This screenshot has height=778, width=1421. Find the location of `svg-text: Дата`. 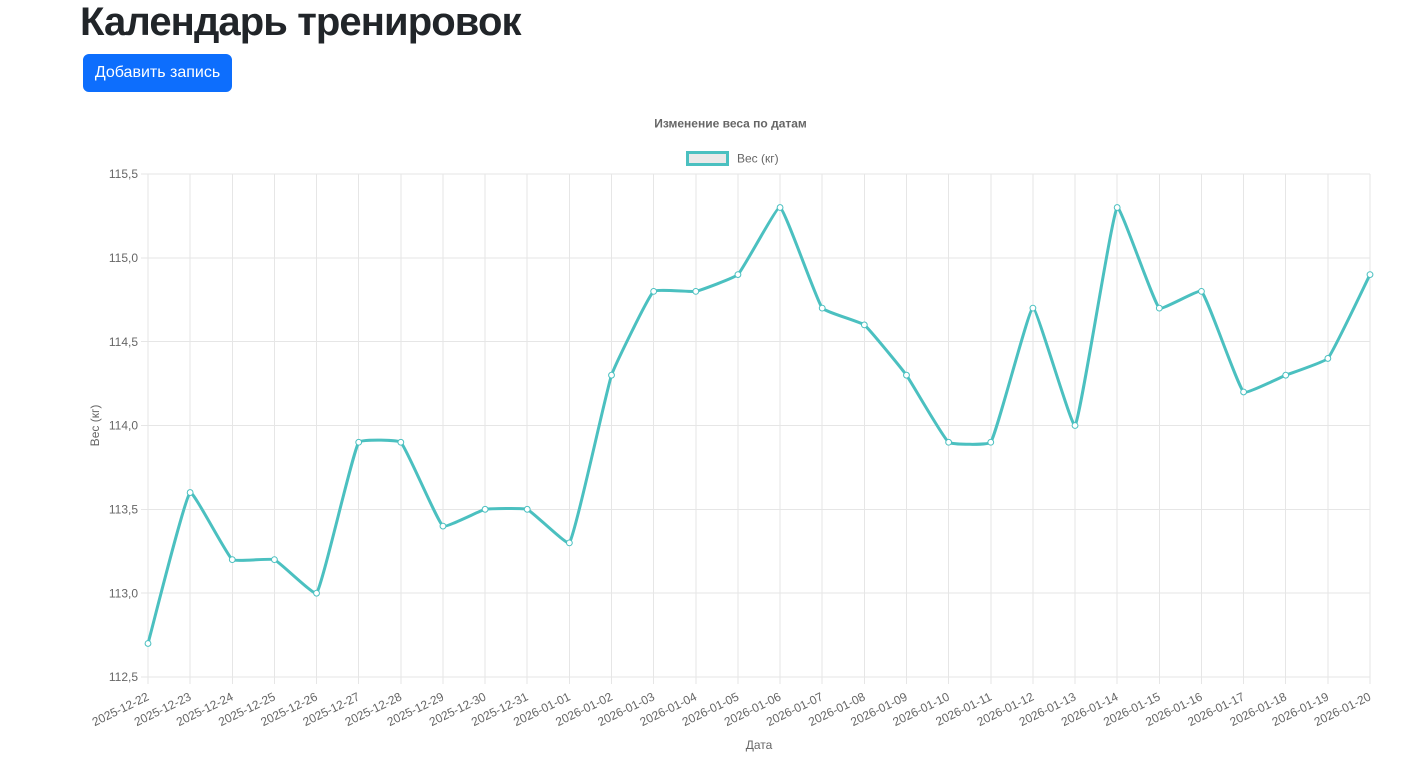

svg-text: Дата is located at coordinates (759, 745).